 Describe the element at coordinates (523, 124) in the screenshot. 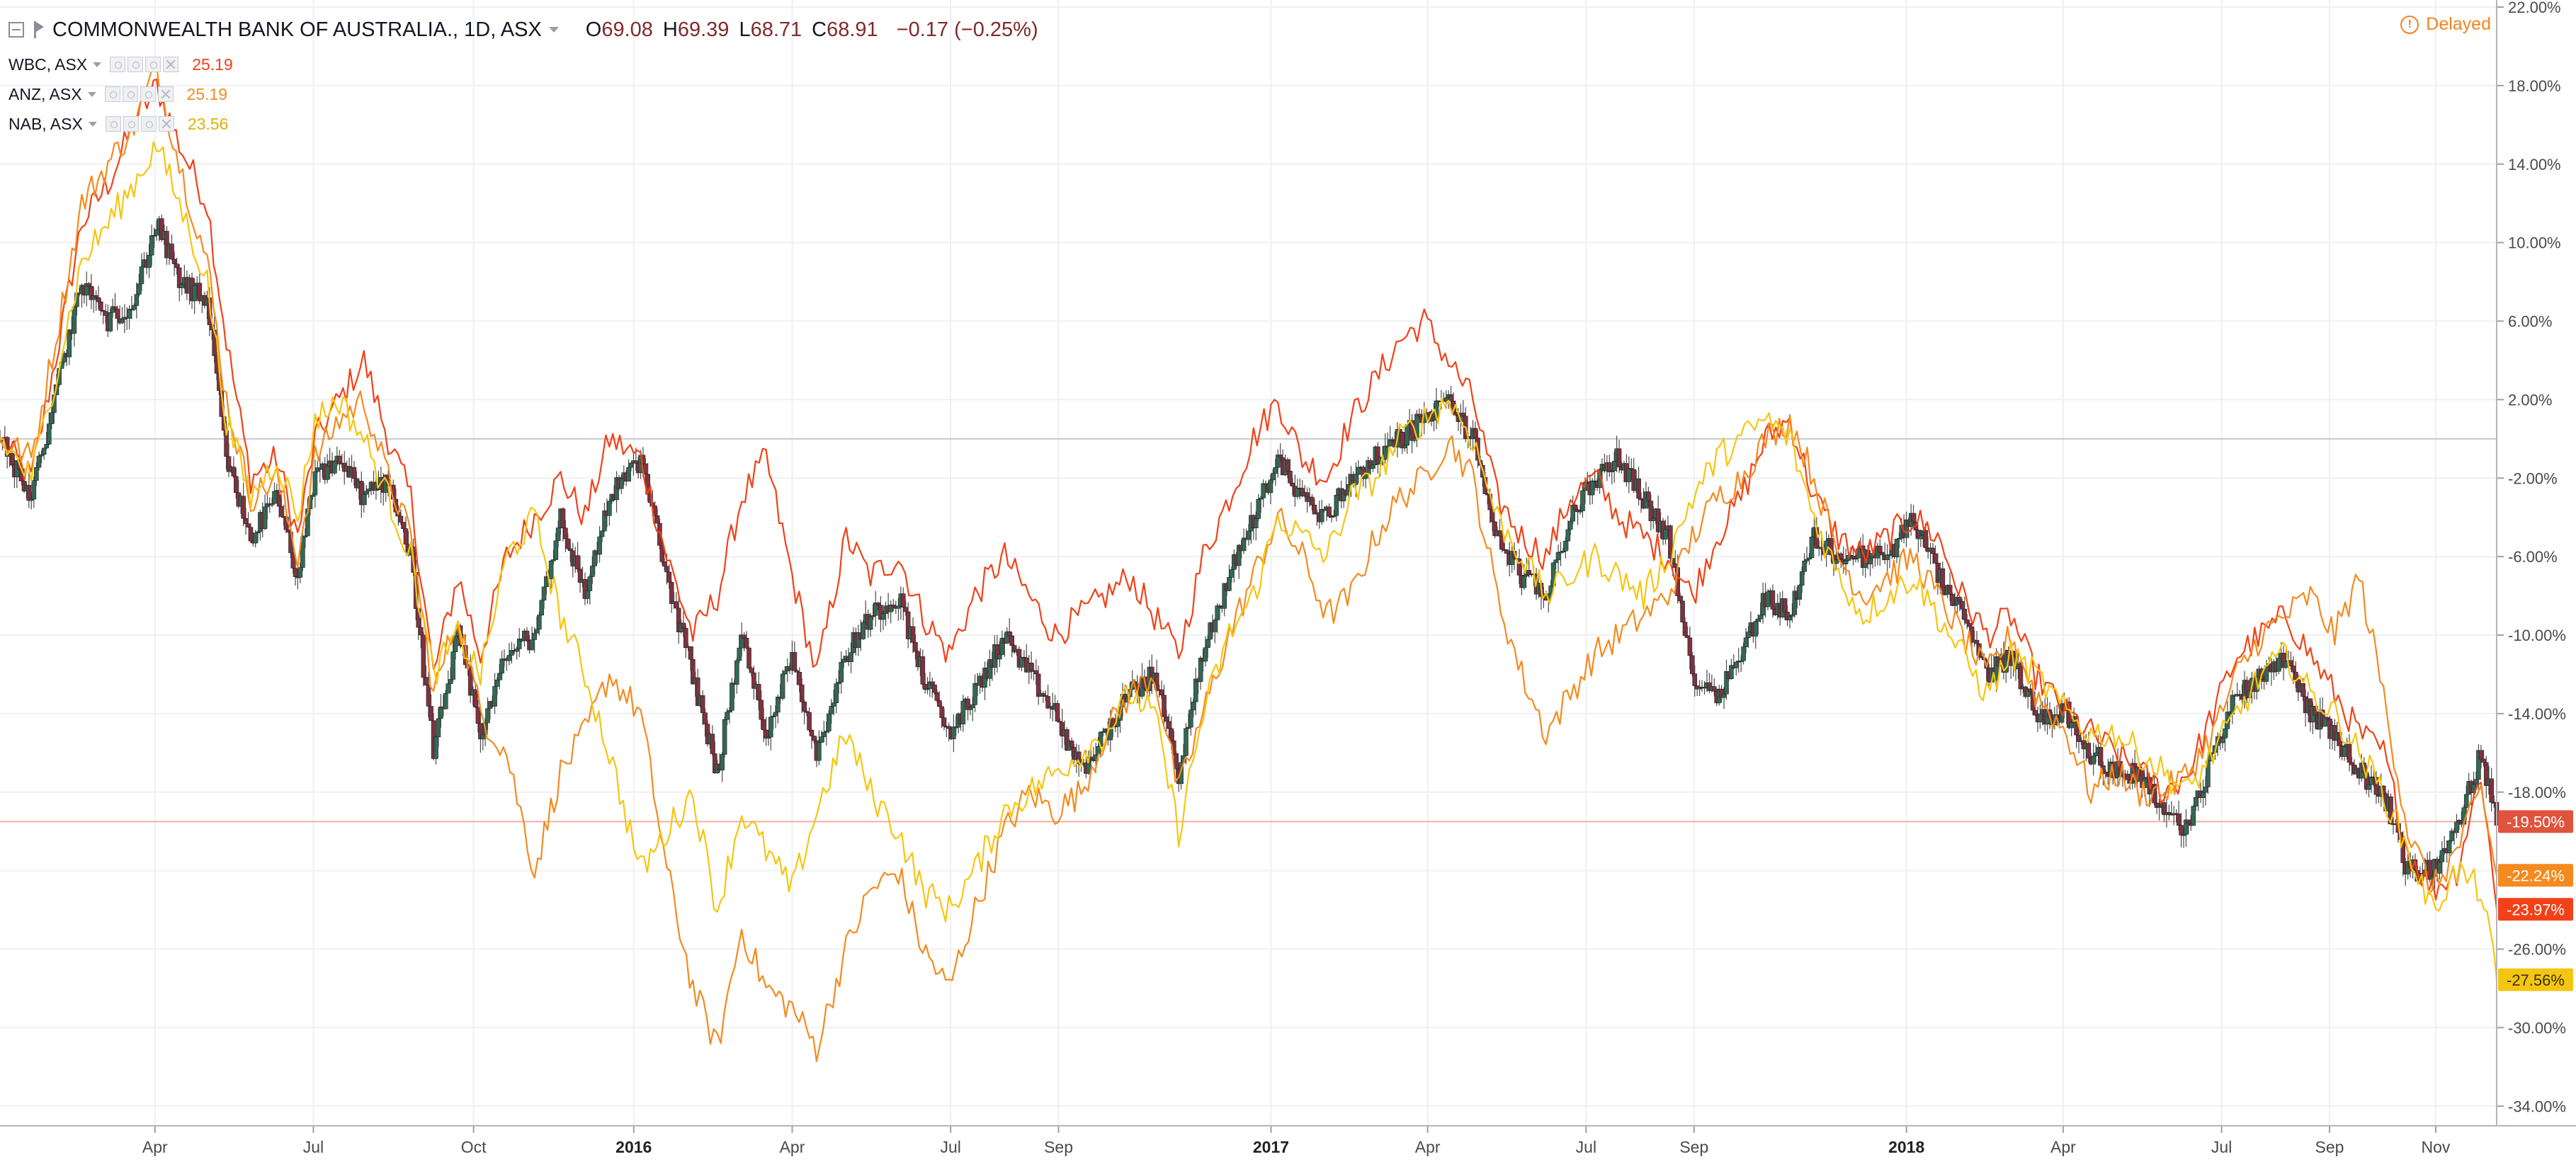

I see `compare-legend-nab: NAB, ASX 23.56` at that location.